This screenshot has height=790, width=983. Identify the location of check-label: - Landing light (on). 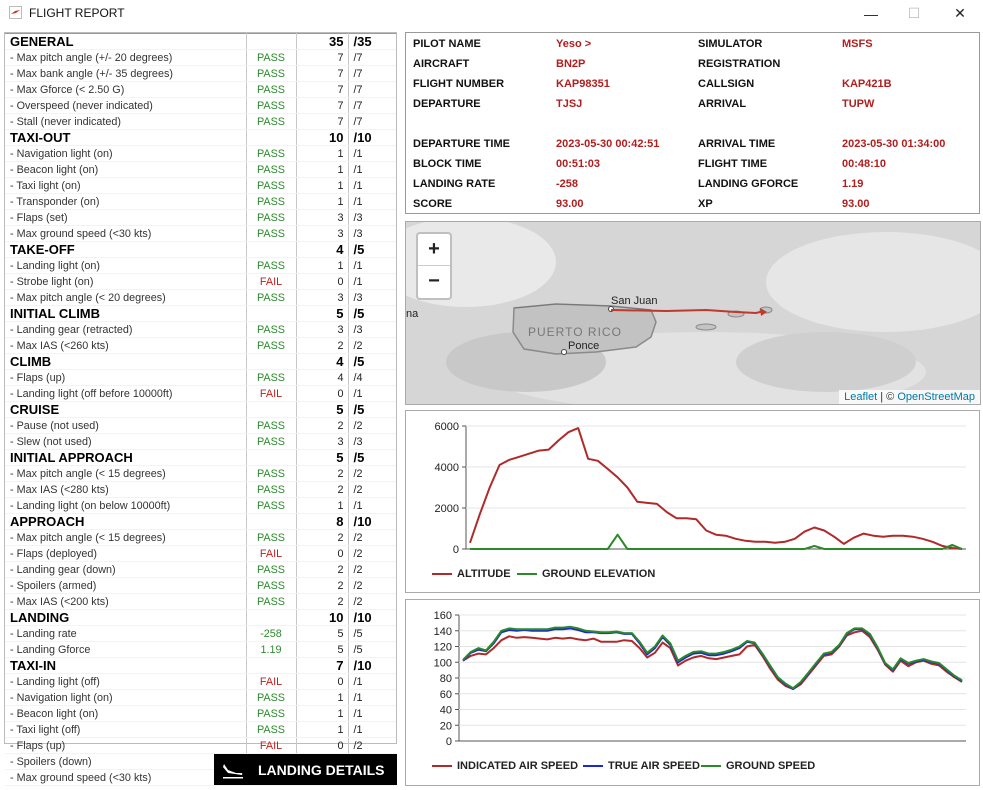
(126, 265).